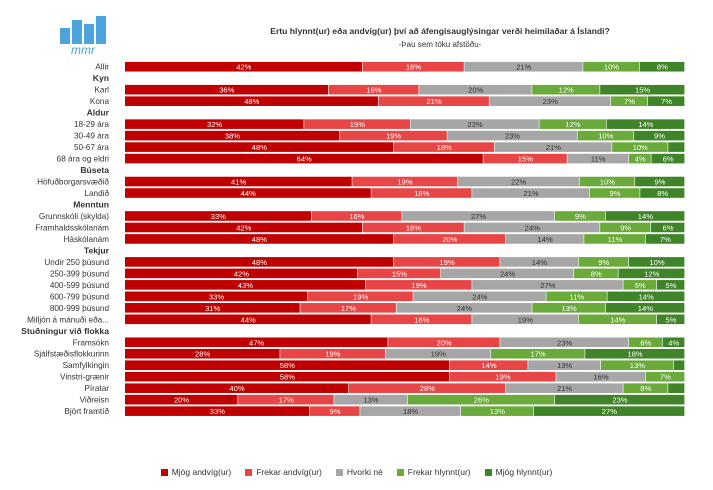  Describe the element at coordinates (449, 239) in the screenshot. I see `data-label: 20%` at that location.